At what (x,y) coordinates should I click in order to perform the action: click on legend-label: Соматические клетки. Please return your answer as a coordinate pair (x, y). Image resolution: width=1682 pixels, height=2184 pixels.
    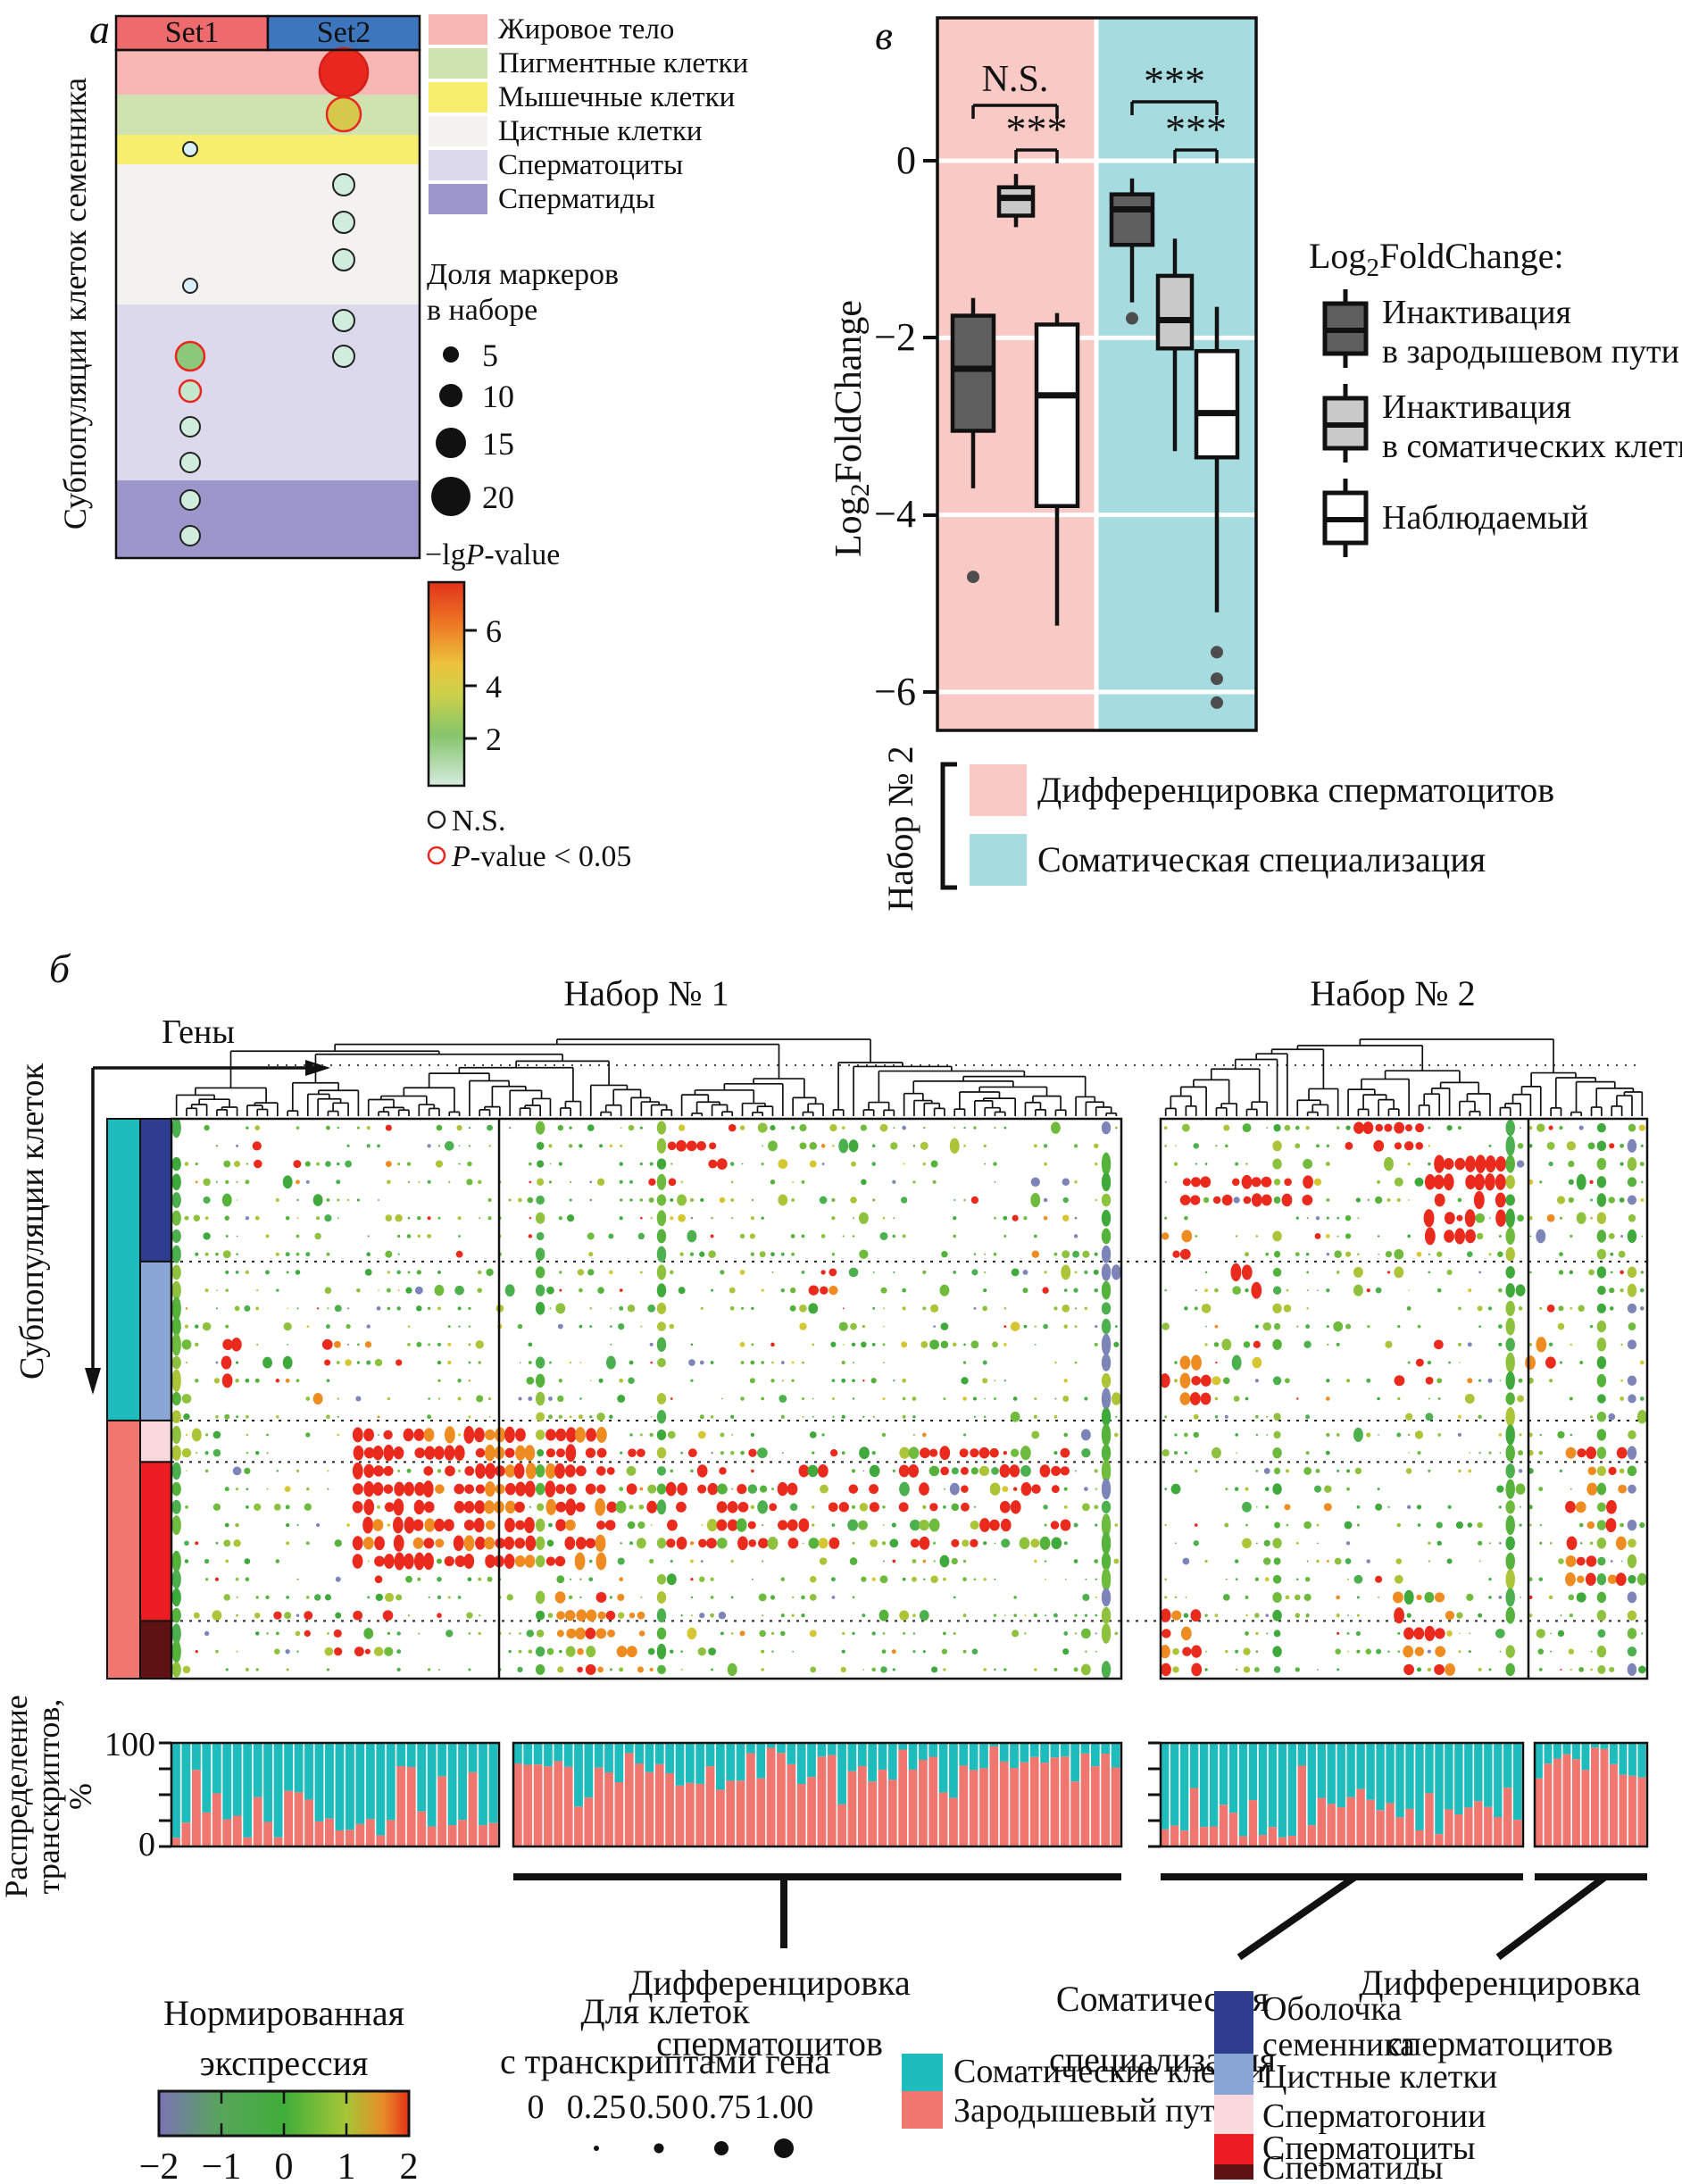
    Looking at the image, I should click on (1109, 2071).